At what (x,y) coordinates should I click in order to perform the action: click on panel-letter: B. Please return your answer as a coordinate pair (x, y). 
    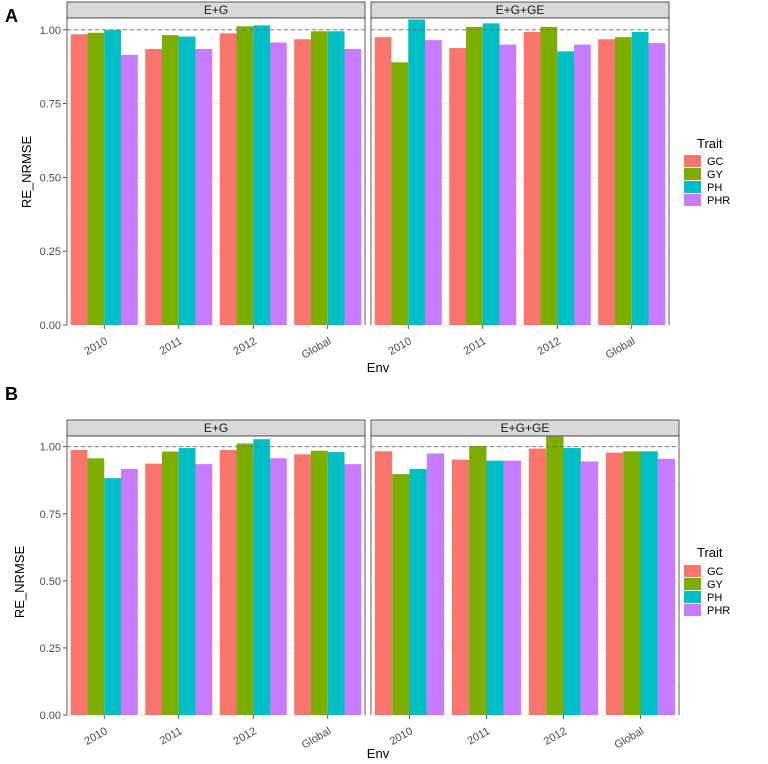
    Looking at the image, I should click on (11, 394).